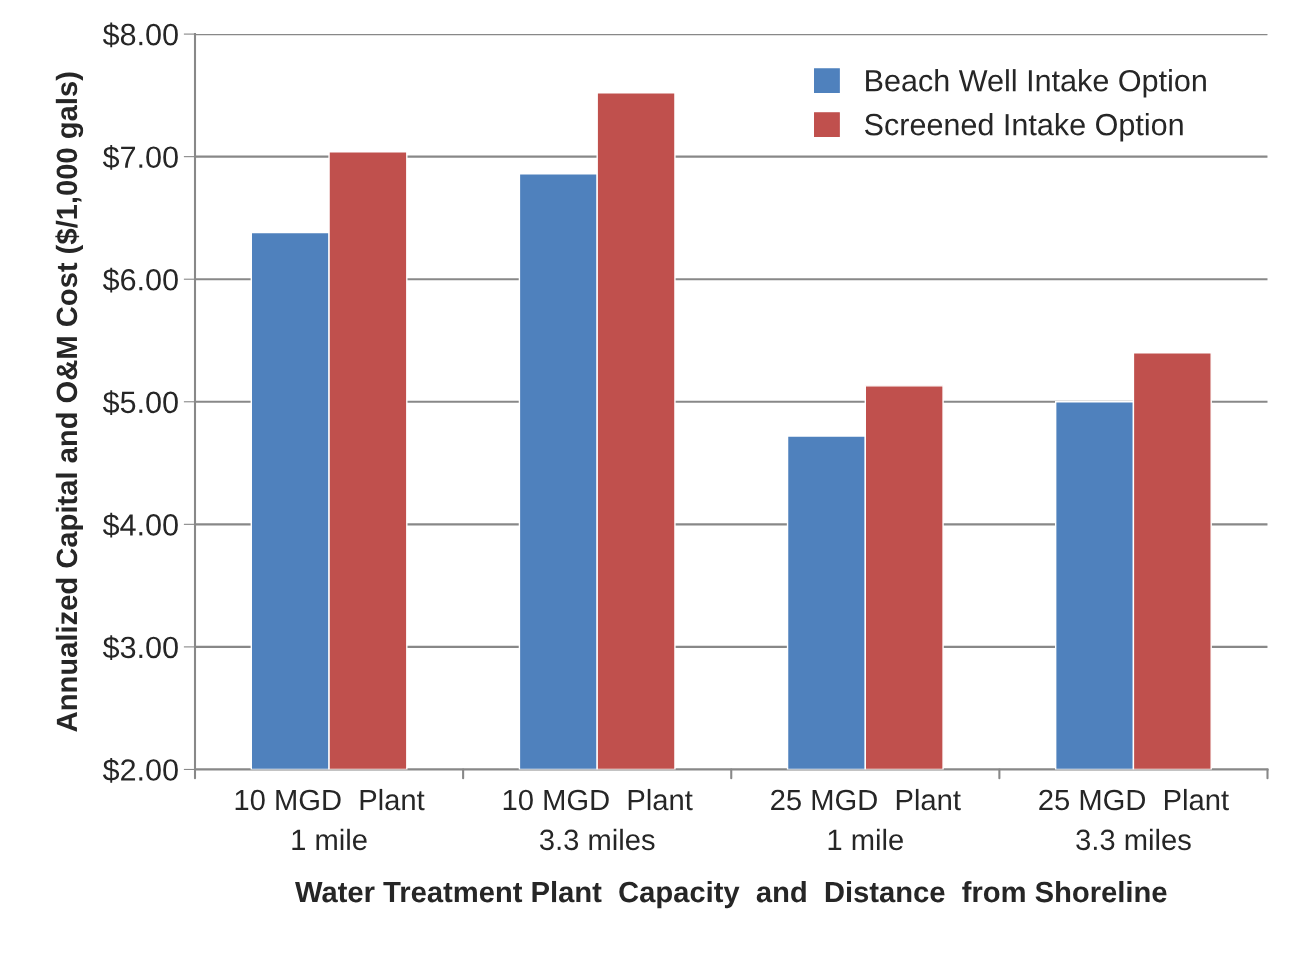 This screenshot has height=974, width=1300. Describe the element at coordinates (1134, 819) in the screenshot. I see `x-tick-label: 25 MGD Plant 3.3 miles` at that location.